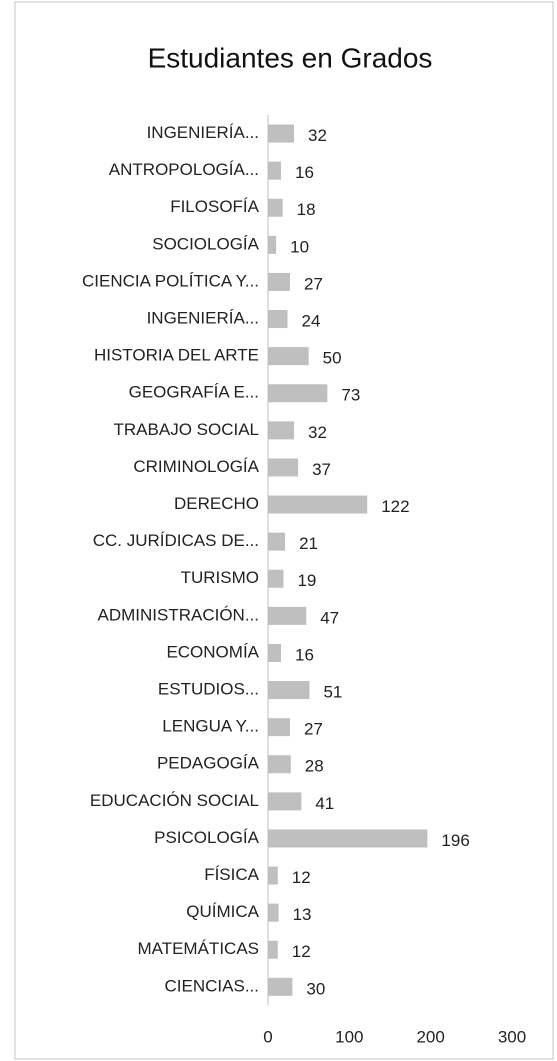 The image size is (557, 1061). I want to click on x-tick-label: 200, so click(430, 1036).